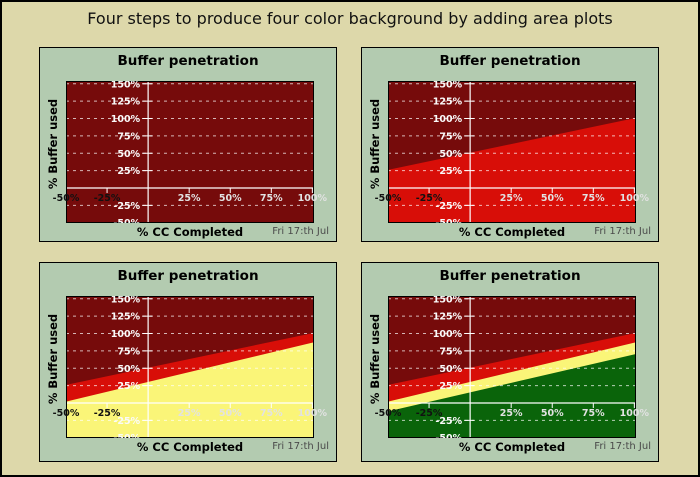  Describe the element at coordinates (512, 170) in the screenshot. I see `area-layer-red` at that location.